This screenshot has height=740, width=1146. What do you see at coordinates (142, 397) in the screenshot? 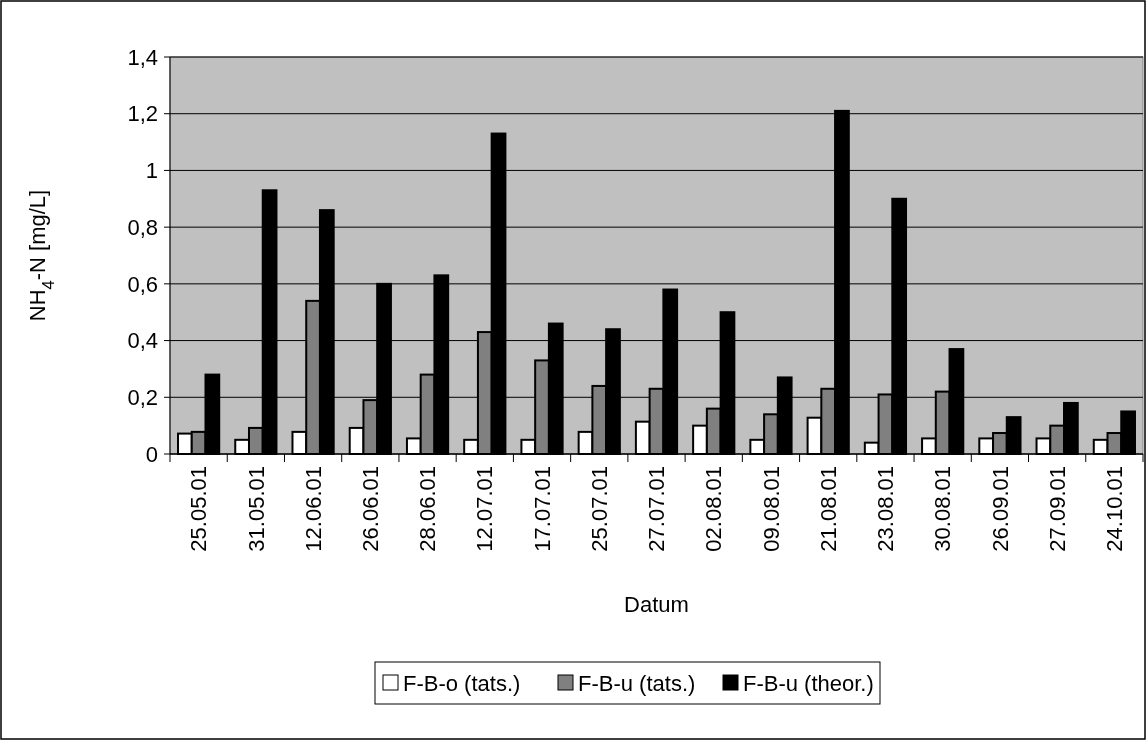
I see `y-tick-label: 0,2` at bounding box center [142, 397].